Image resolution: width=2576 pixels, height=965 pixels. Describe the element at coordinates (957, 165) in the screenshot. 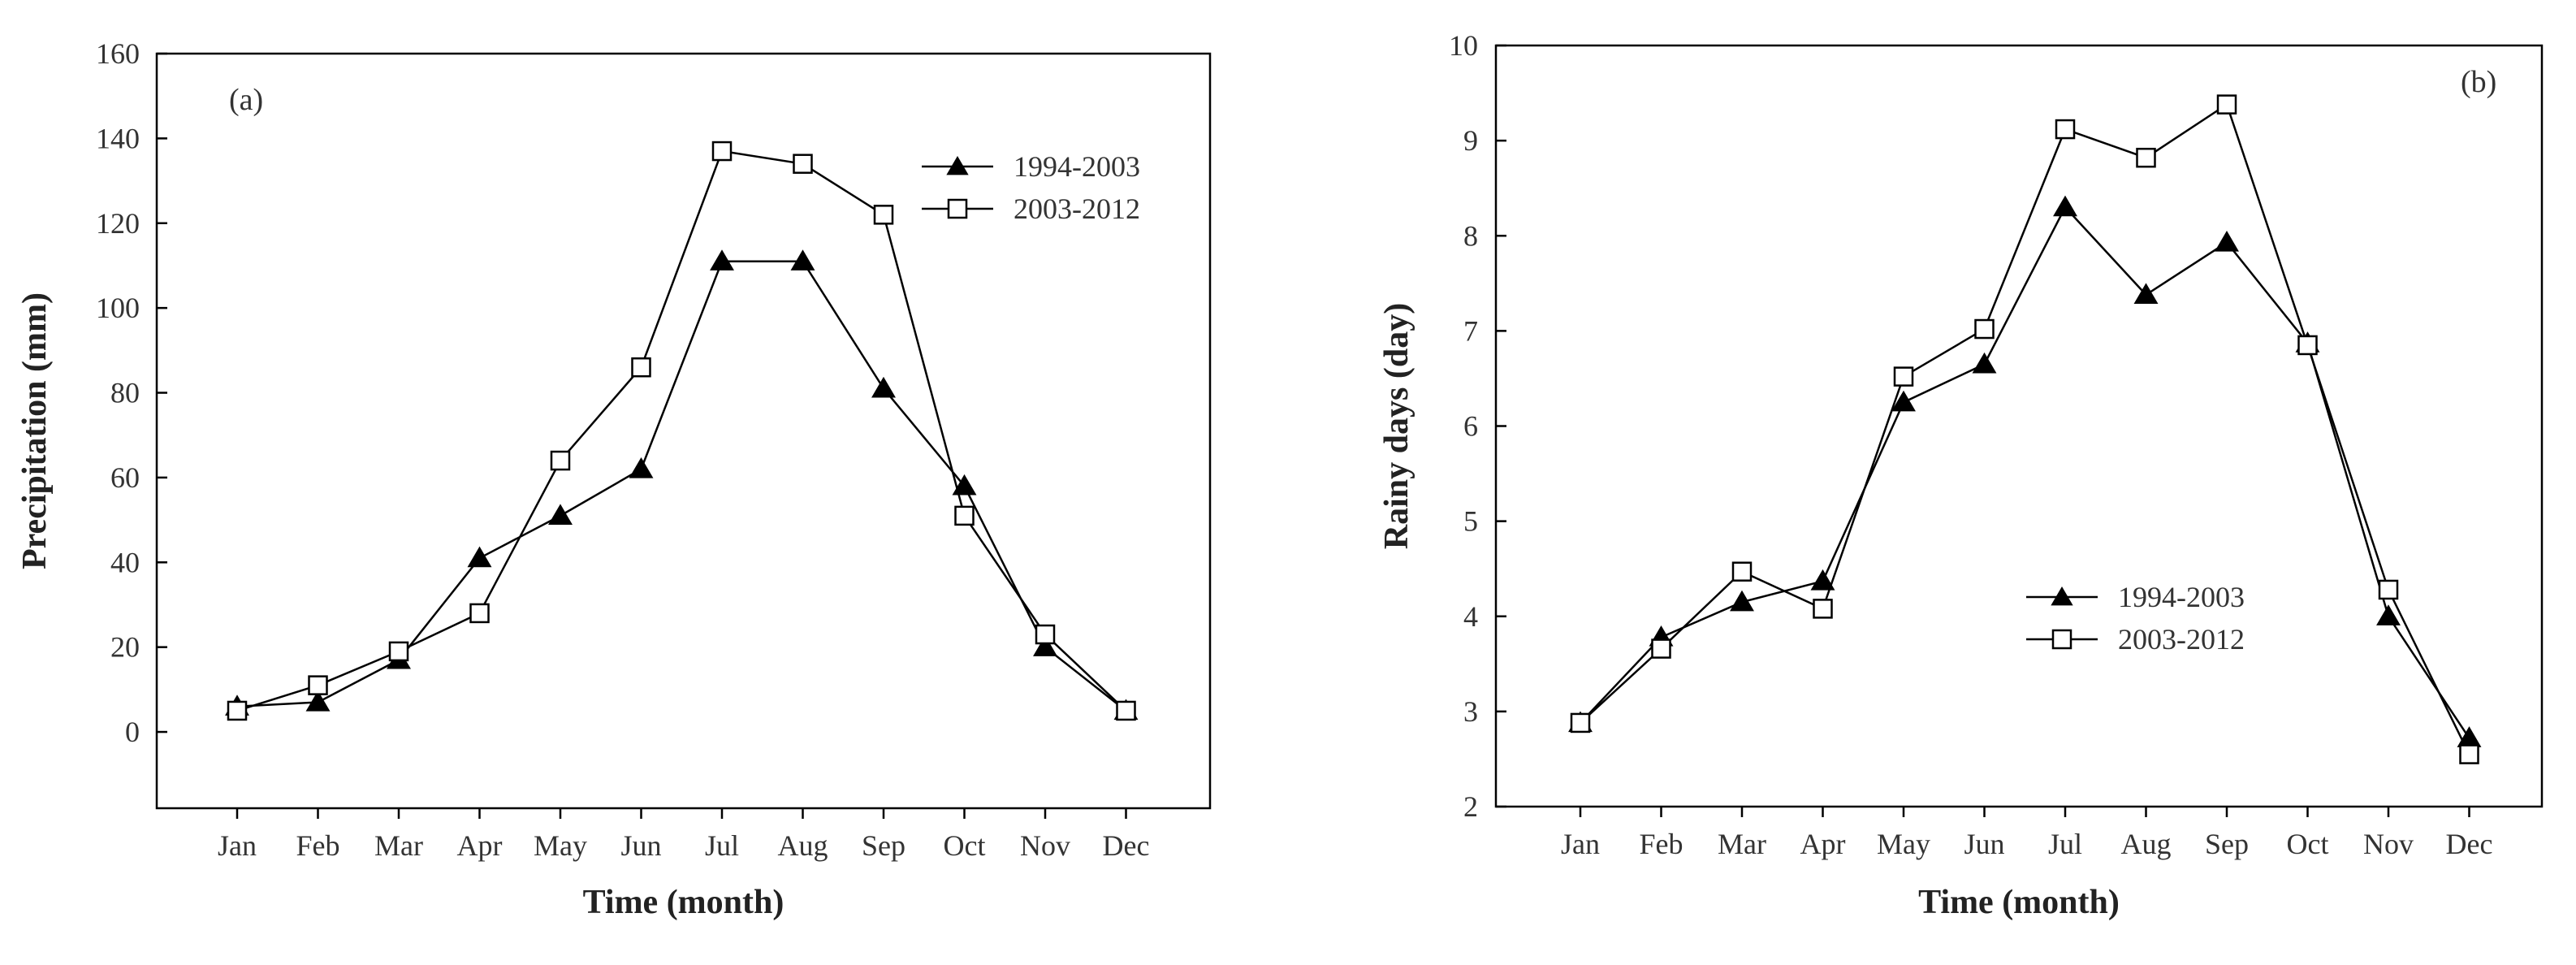

I see `legend-marker-triangle` at that location.